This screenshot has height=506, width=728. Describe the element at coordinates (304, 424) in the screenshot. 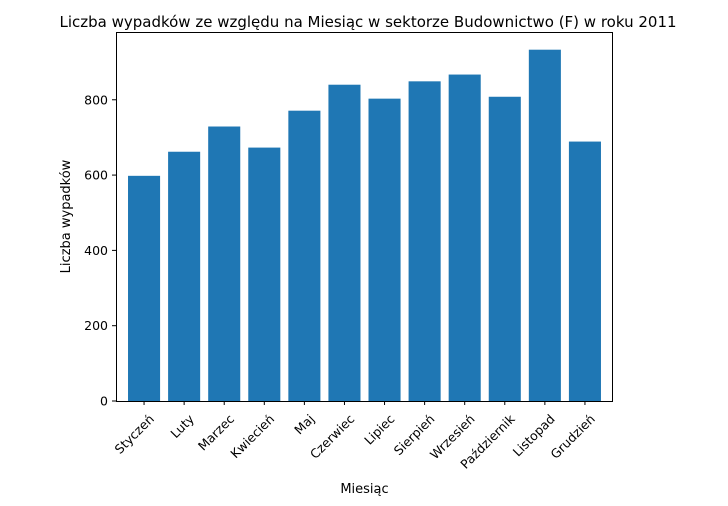

I see `x-tick-label: Maj` at that location.